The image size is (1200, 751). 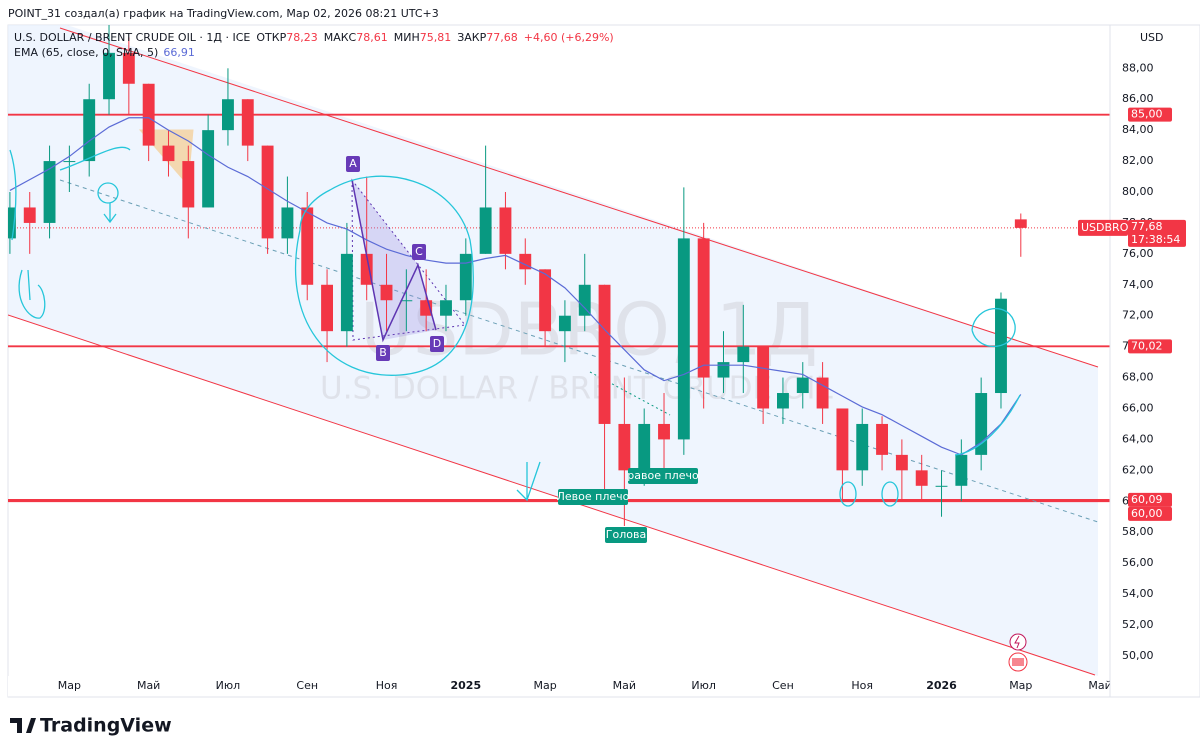 I want to click on y-tick-label: 52,00, so click(x=1138, y=624).